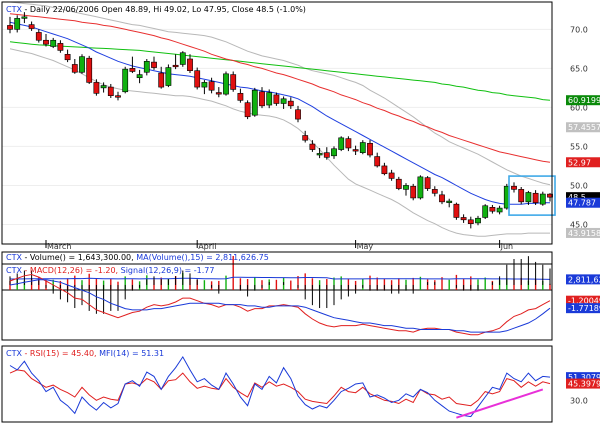 The width and height of the screenshot is (600, 426). What do you see at coordinates (207, 246) in the screenshot?
I see `x-axis-label: April` at bounding box center [207, 246].